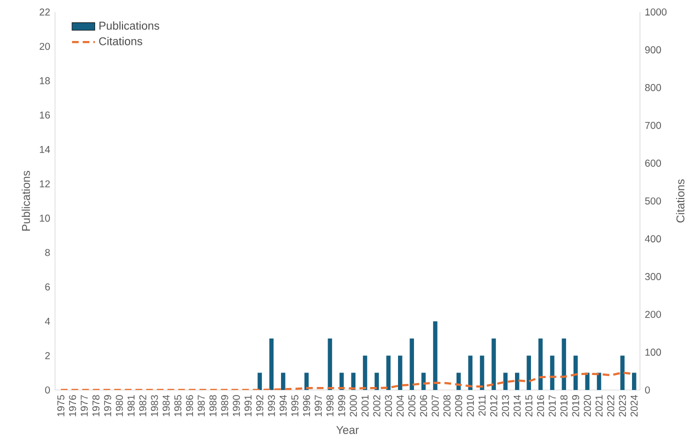 Image resolution: width=690 pixels, height=443 pixels. What do you see at coordinates (47, 321) in the screenshot?
I see `y-tick-label: 4` at bounding box center [47, 321].